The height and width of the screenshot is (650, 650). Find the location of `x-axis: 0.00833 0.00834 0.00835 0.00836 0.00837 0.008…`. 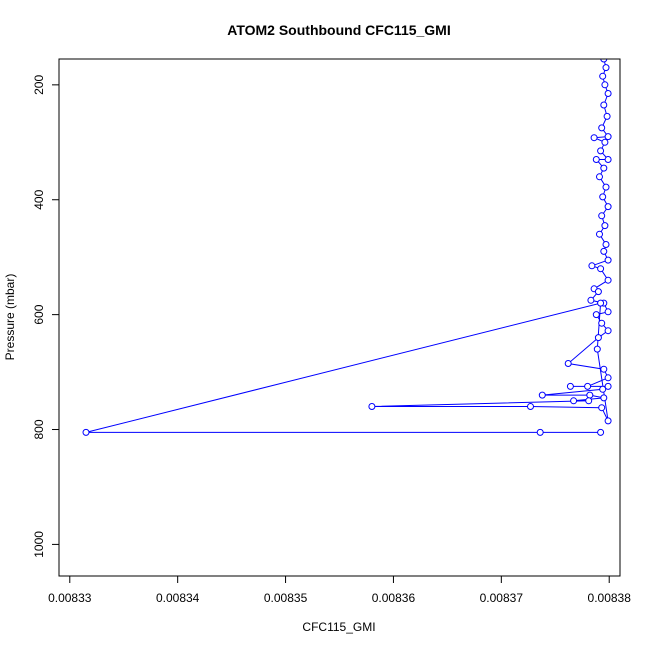

x-axis: 0.00833 0.00834 0.00835 0.00836 0.00837 0.008… is located at coordinates (340, 590).